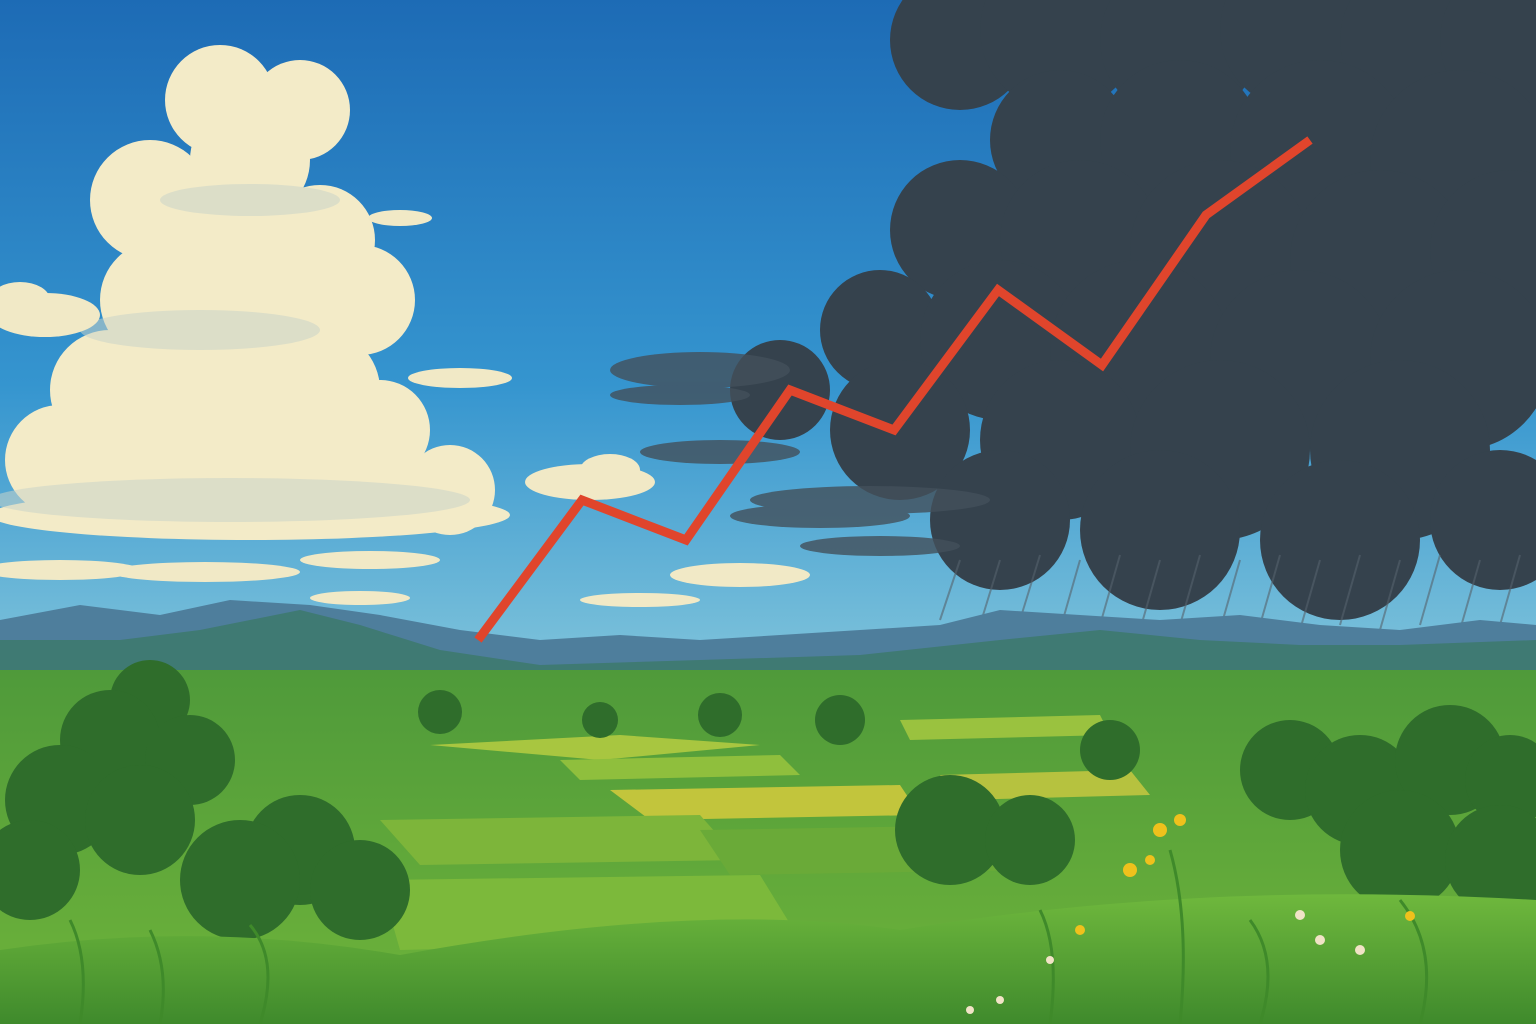  Describe the element at coordinates (1190, 914) in the screenshot. I see `wildflowers` at that location.